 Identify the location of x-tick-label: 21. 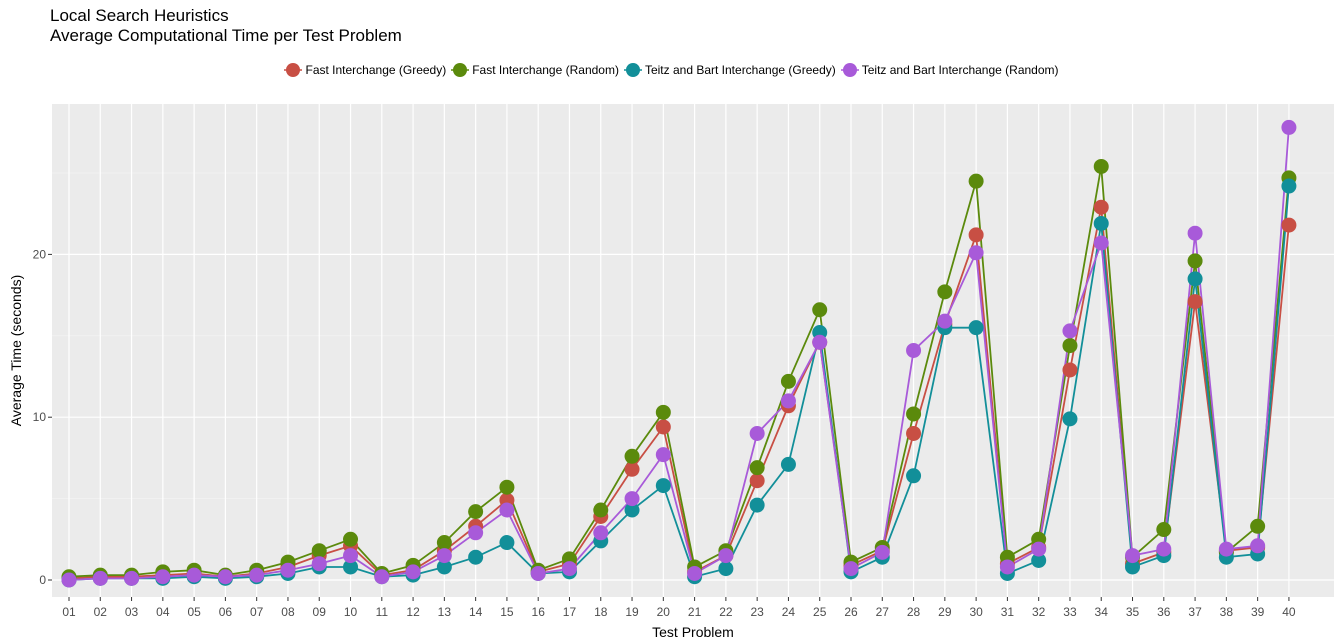
(695, 612).